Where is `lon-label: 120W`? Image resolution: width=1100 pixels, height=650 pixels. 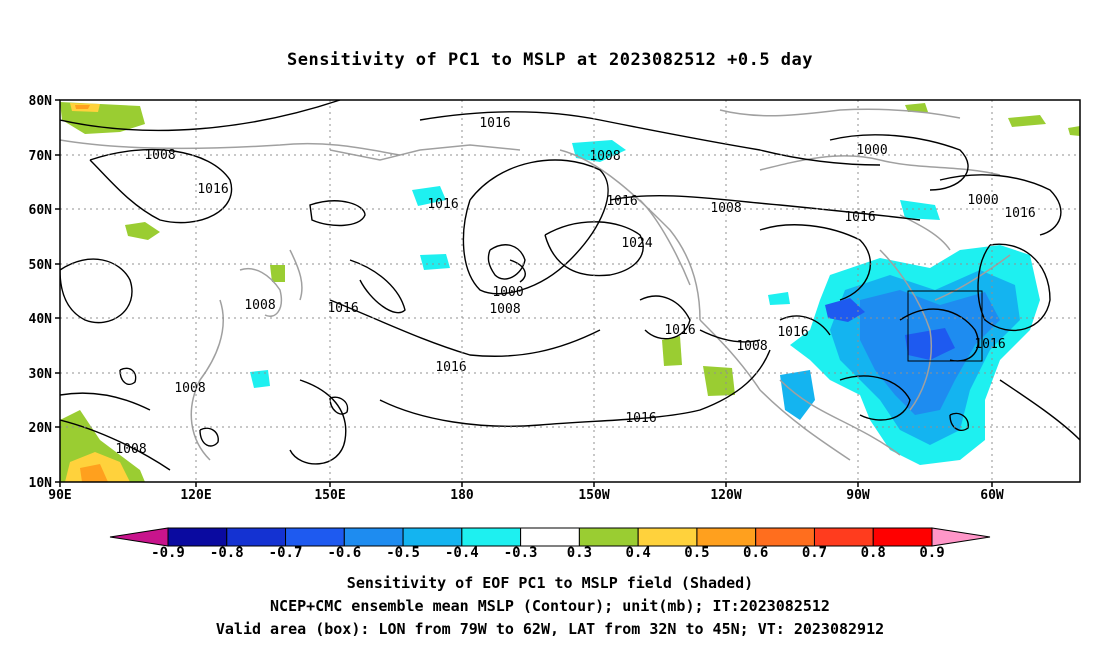
lon-label: 120W is located at coordinates (725, 495).